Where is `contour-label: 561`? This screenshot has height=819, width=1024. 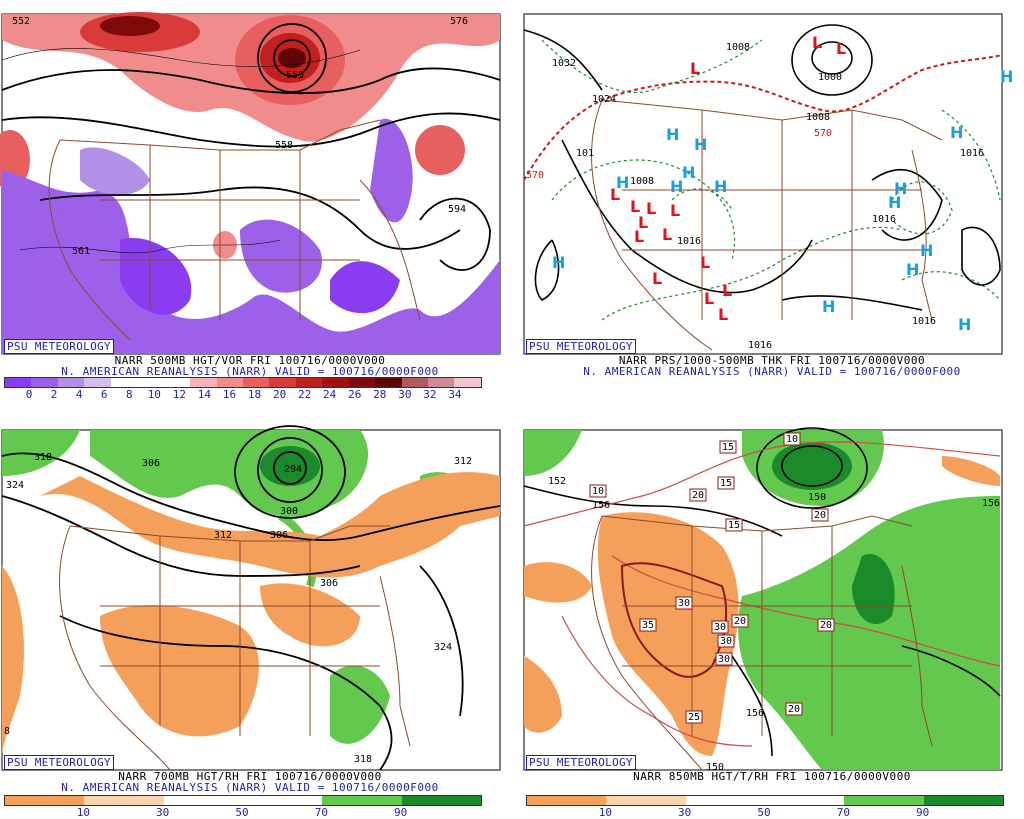
contour-label: 561 is located at coordinates (81, 251).